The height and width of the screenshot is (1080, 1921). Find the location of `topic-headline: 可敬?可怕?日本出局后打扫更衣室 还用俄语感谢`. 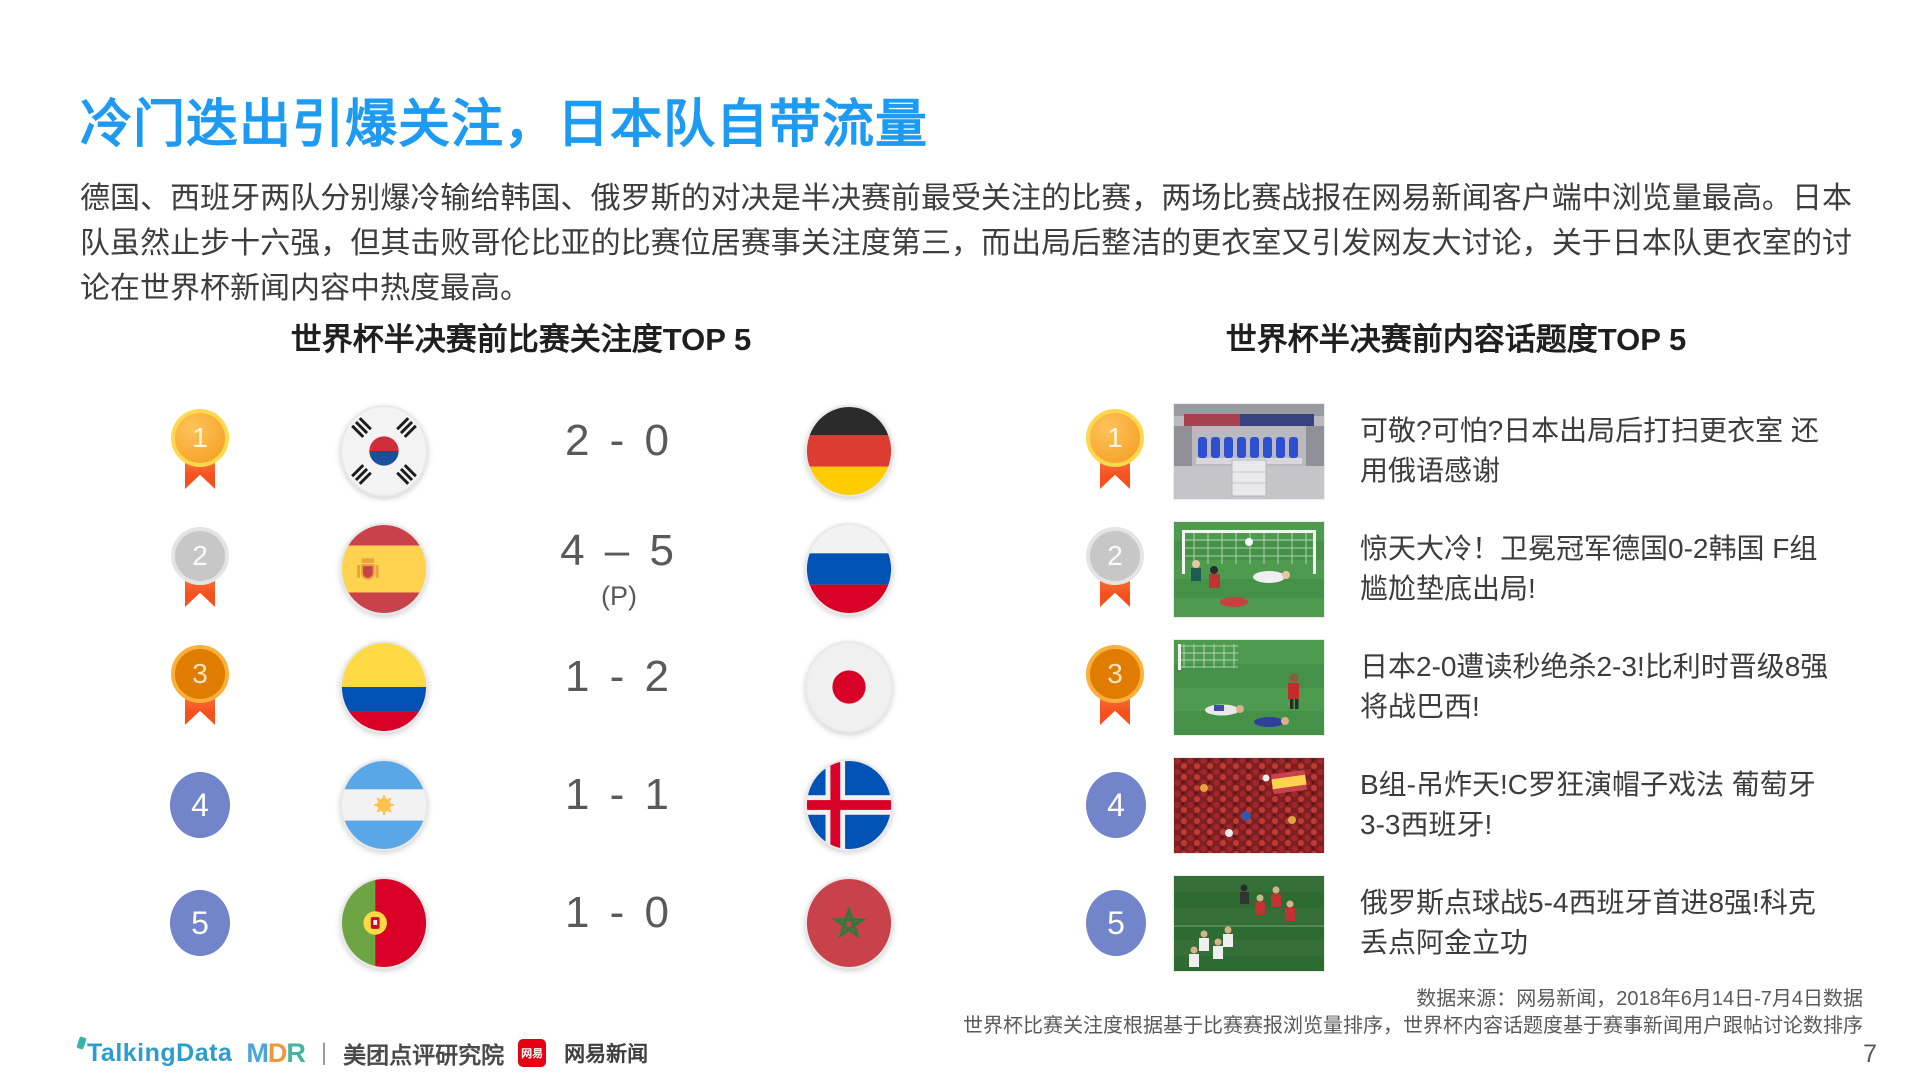

topic-headline: 可敬?可怕?日本出局后打扫更衣室 还用俄语感谢 is located at coordinates (1589, 450).